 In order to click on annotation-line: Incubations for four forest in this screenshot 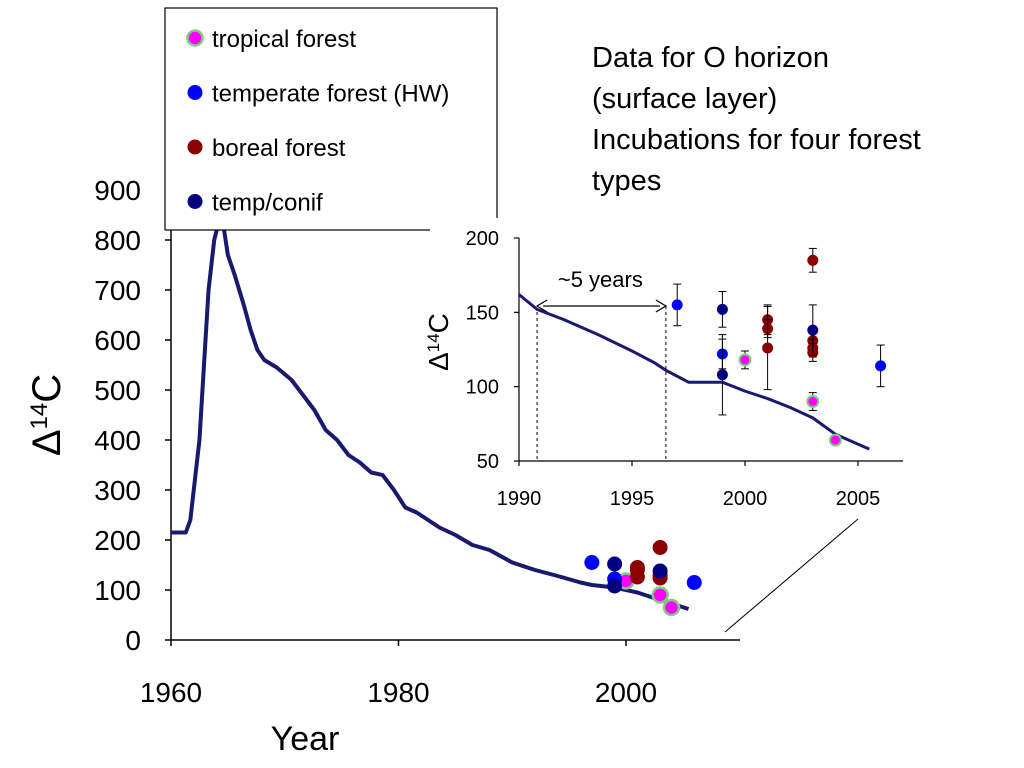, I will do `click(756, 140)`.